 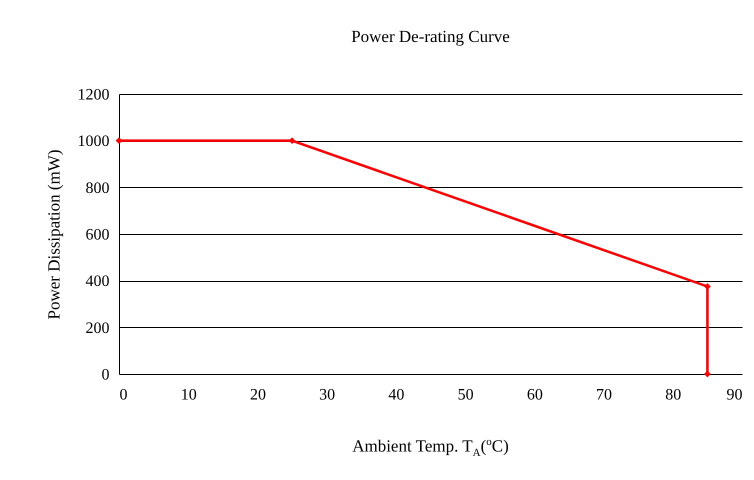 What do you see at coordinates (466, 395) in the screenshot?
I see `x-tick-label: 50` at bounding box center [466, 395].